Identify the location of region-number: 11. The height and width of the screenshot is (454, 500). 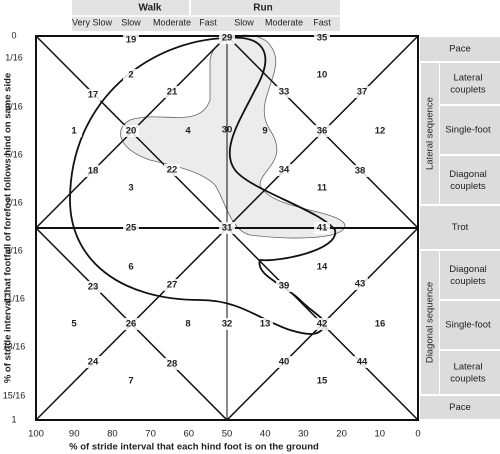
(322, 188).